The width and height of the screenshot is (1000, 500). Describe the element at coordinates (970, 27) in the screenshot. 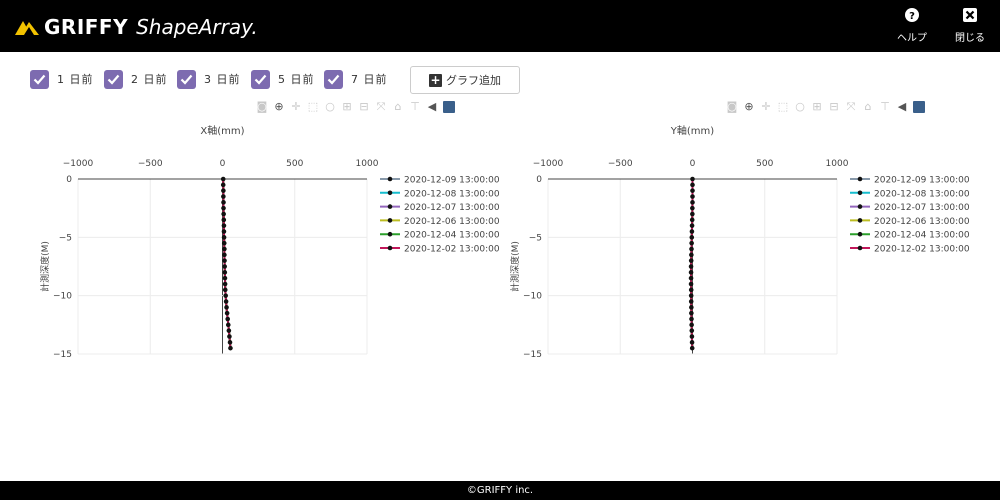

I see `close-button: 閉じる` at that location.